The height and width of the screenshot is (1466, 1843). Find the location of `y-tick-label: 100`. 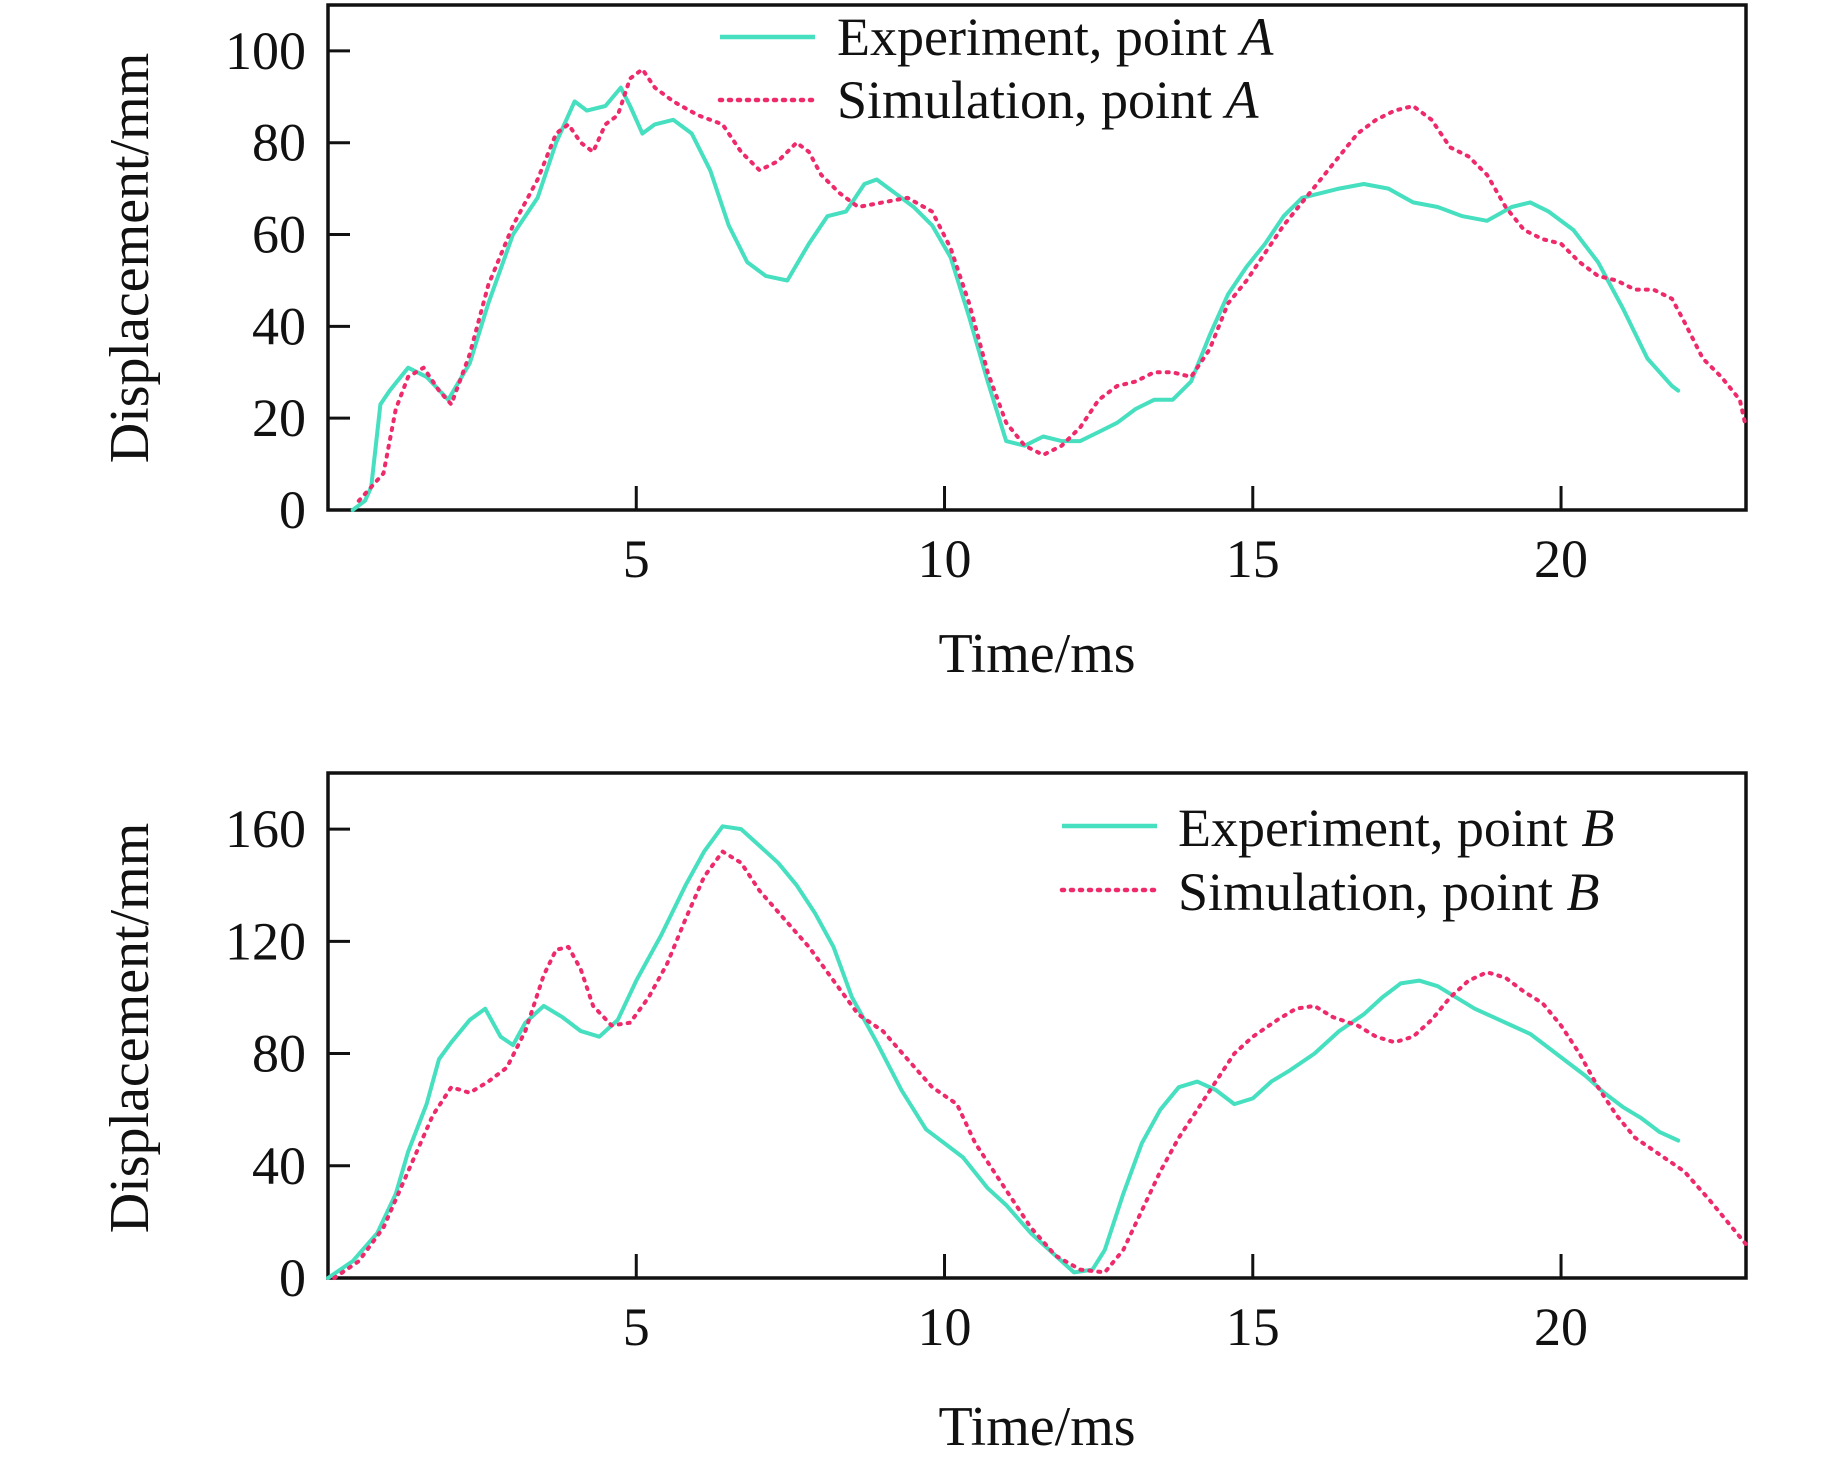

y-tick-label: 100 is located at coordinates (265, 51).